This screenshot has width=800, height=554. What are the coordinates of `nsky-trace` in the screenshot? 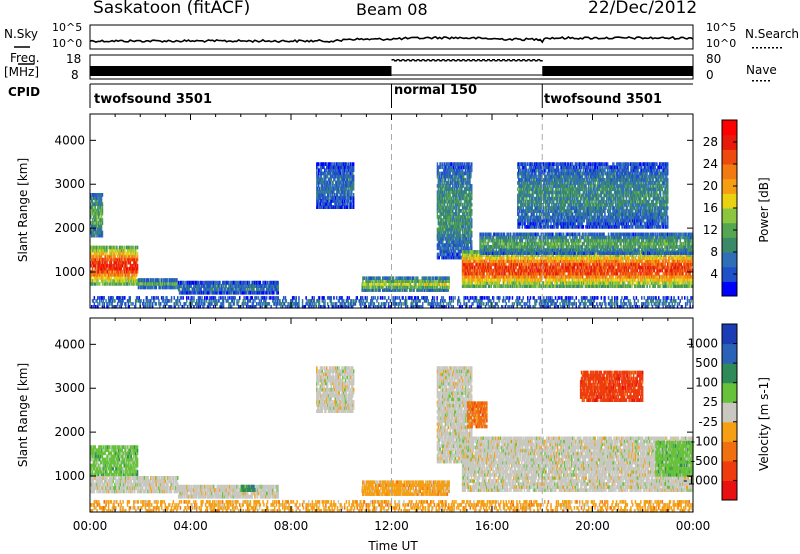 It's located at (391, 39).